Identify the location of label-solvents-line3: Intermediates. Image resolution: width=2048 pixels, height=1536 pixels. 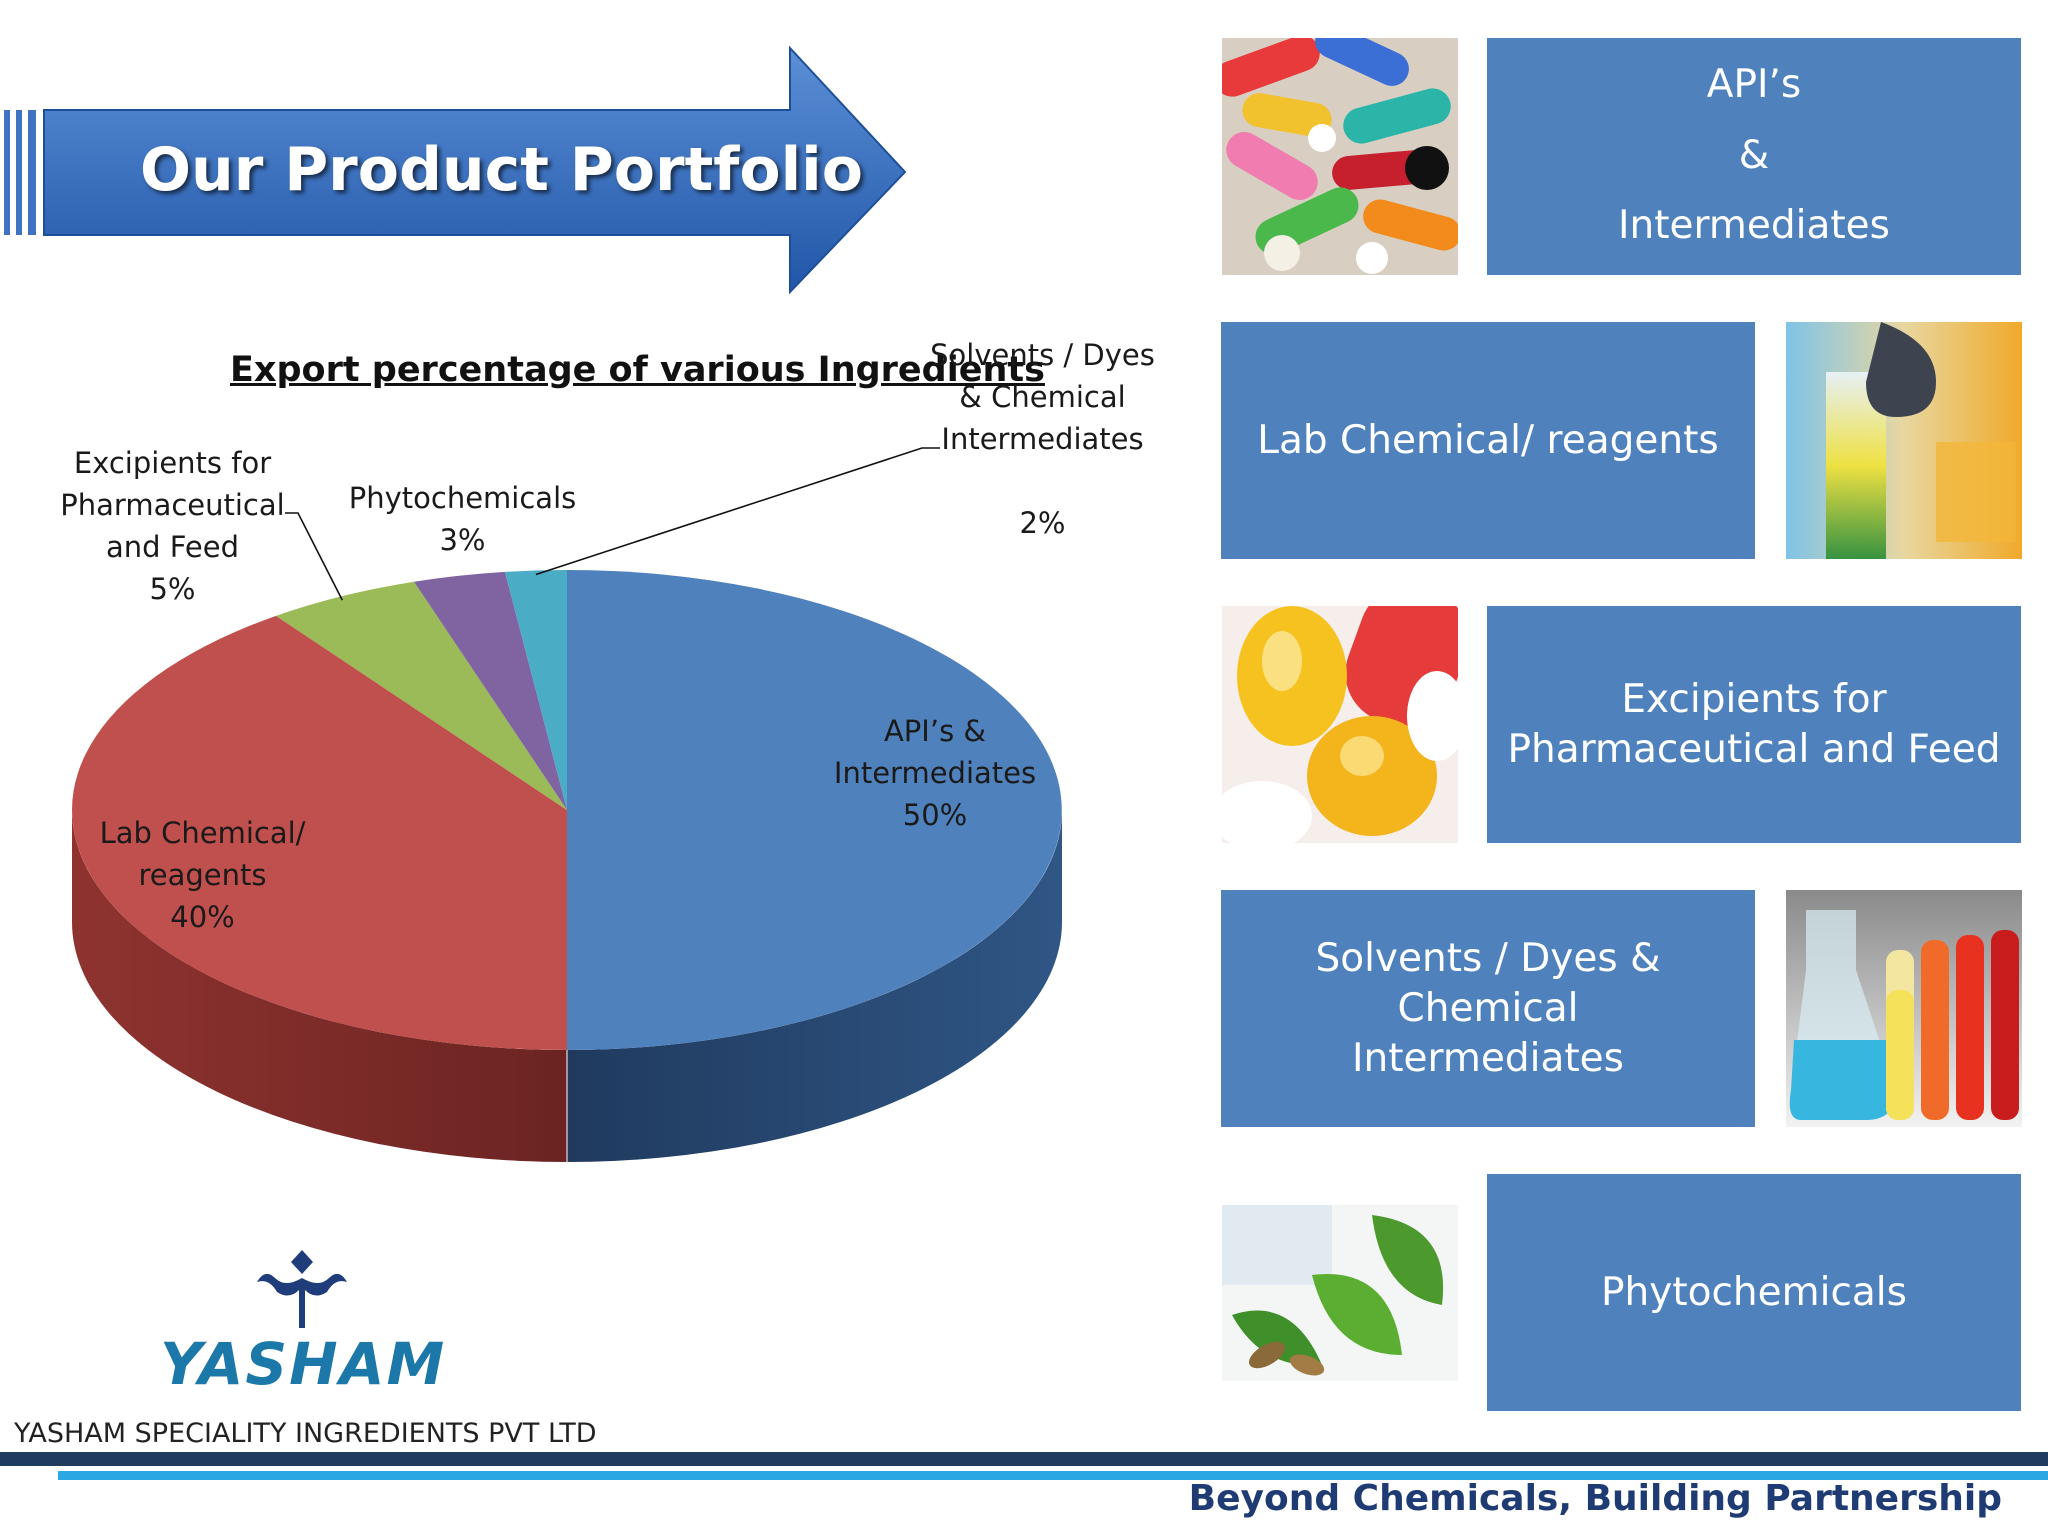
(1042, 439).